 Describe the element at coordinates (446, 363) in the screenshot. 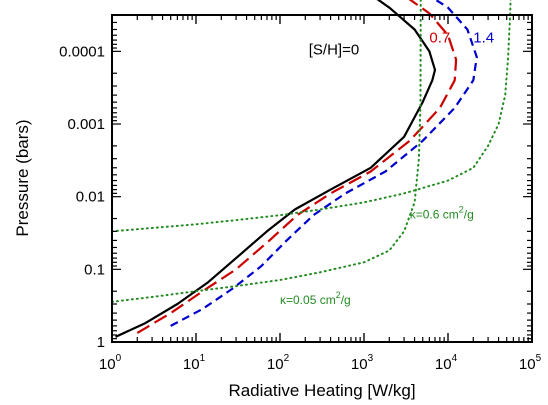

I see `x-tick-label-4: 10⁴` at that location.